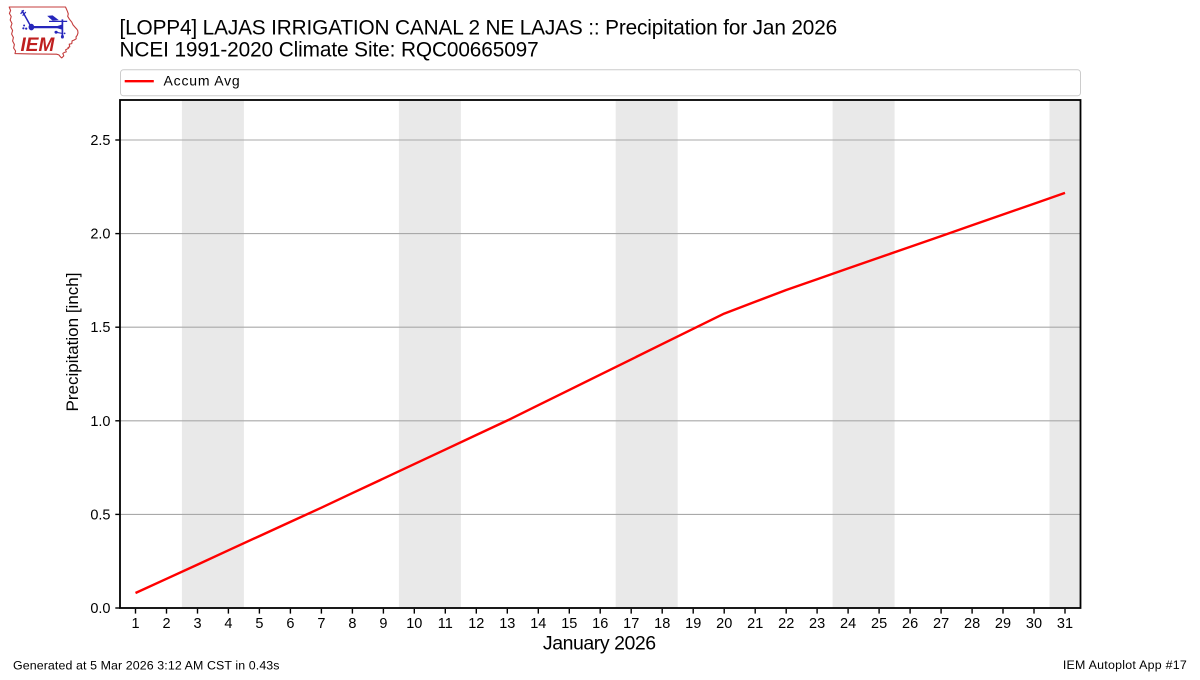 This screenshot has width=1200, height=680. What do you see at coordinates (1034, 624) in the screenshot?
I see `svg-text: 30` at bounding box center [1034, 624].